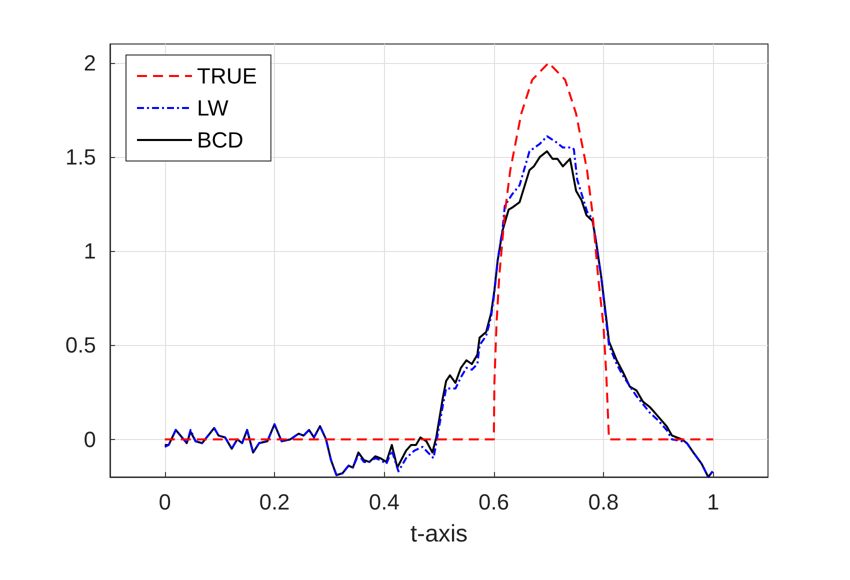  I want to click on y-tick-label: 1.5, so click(80, 157).